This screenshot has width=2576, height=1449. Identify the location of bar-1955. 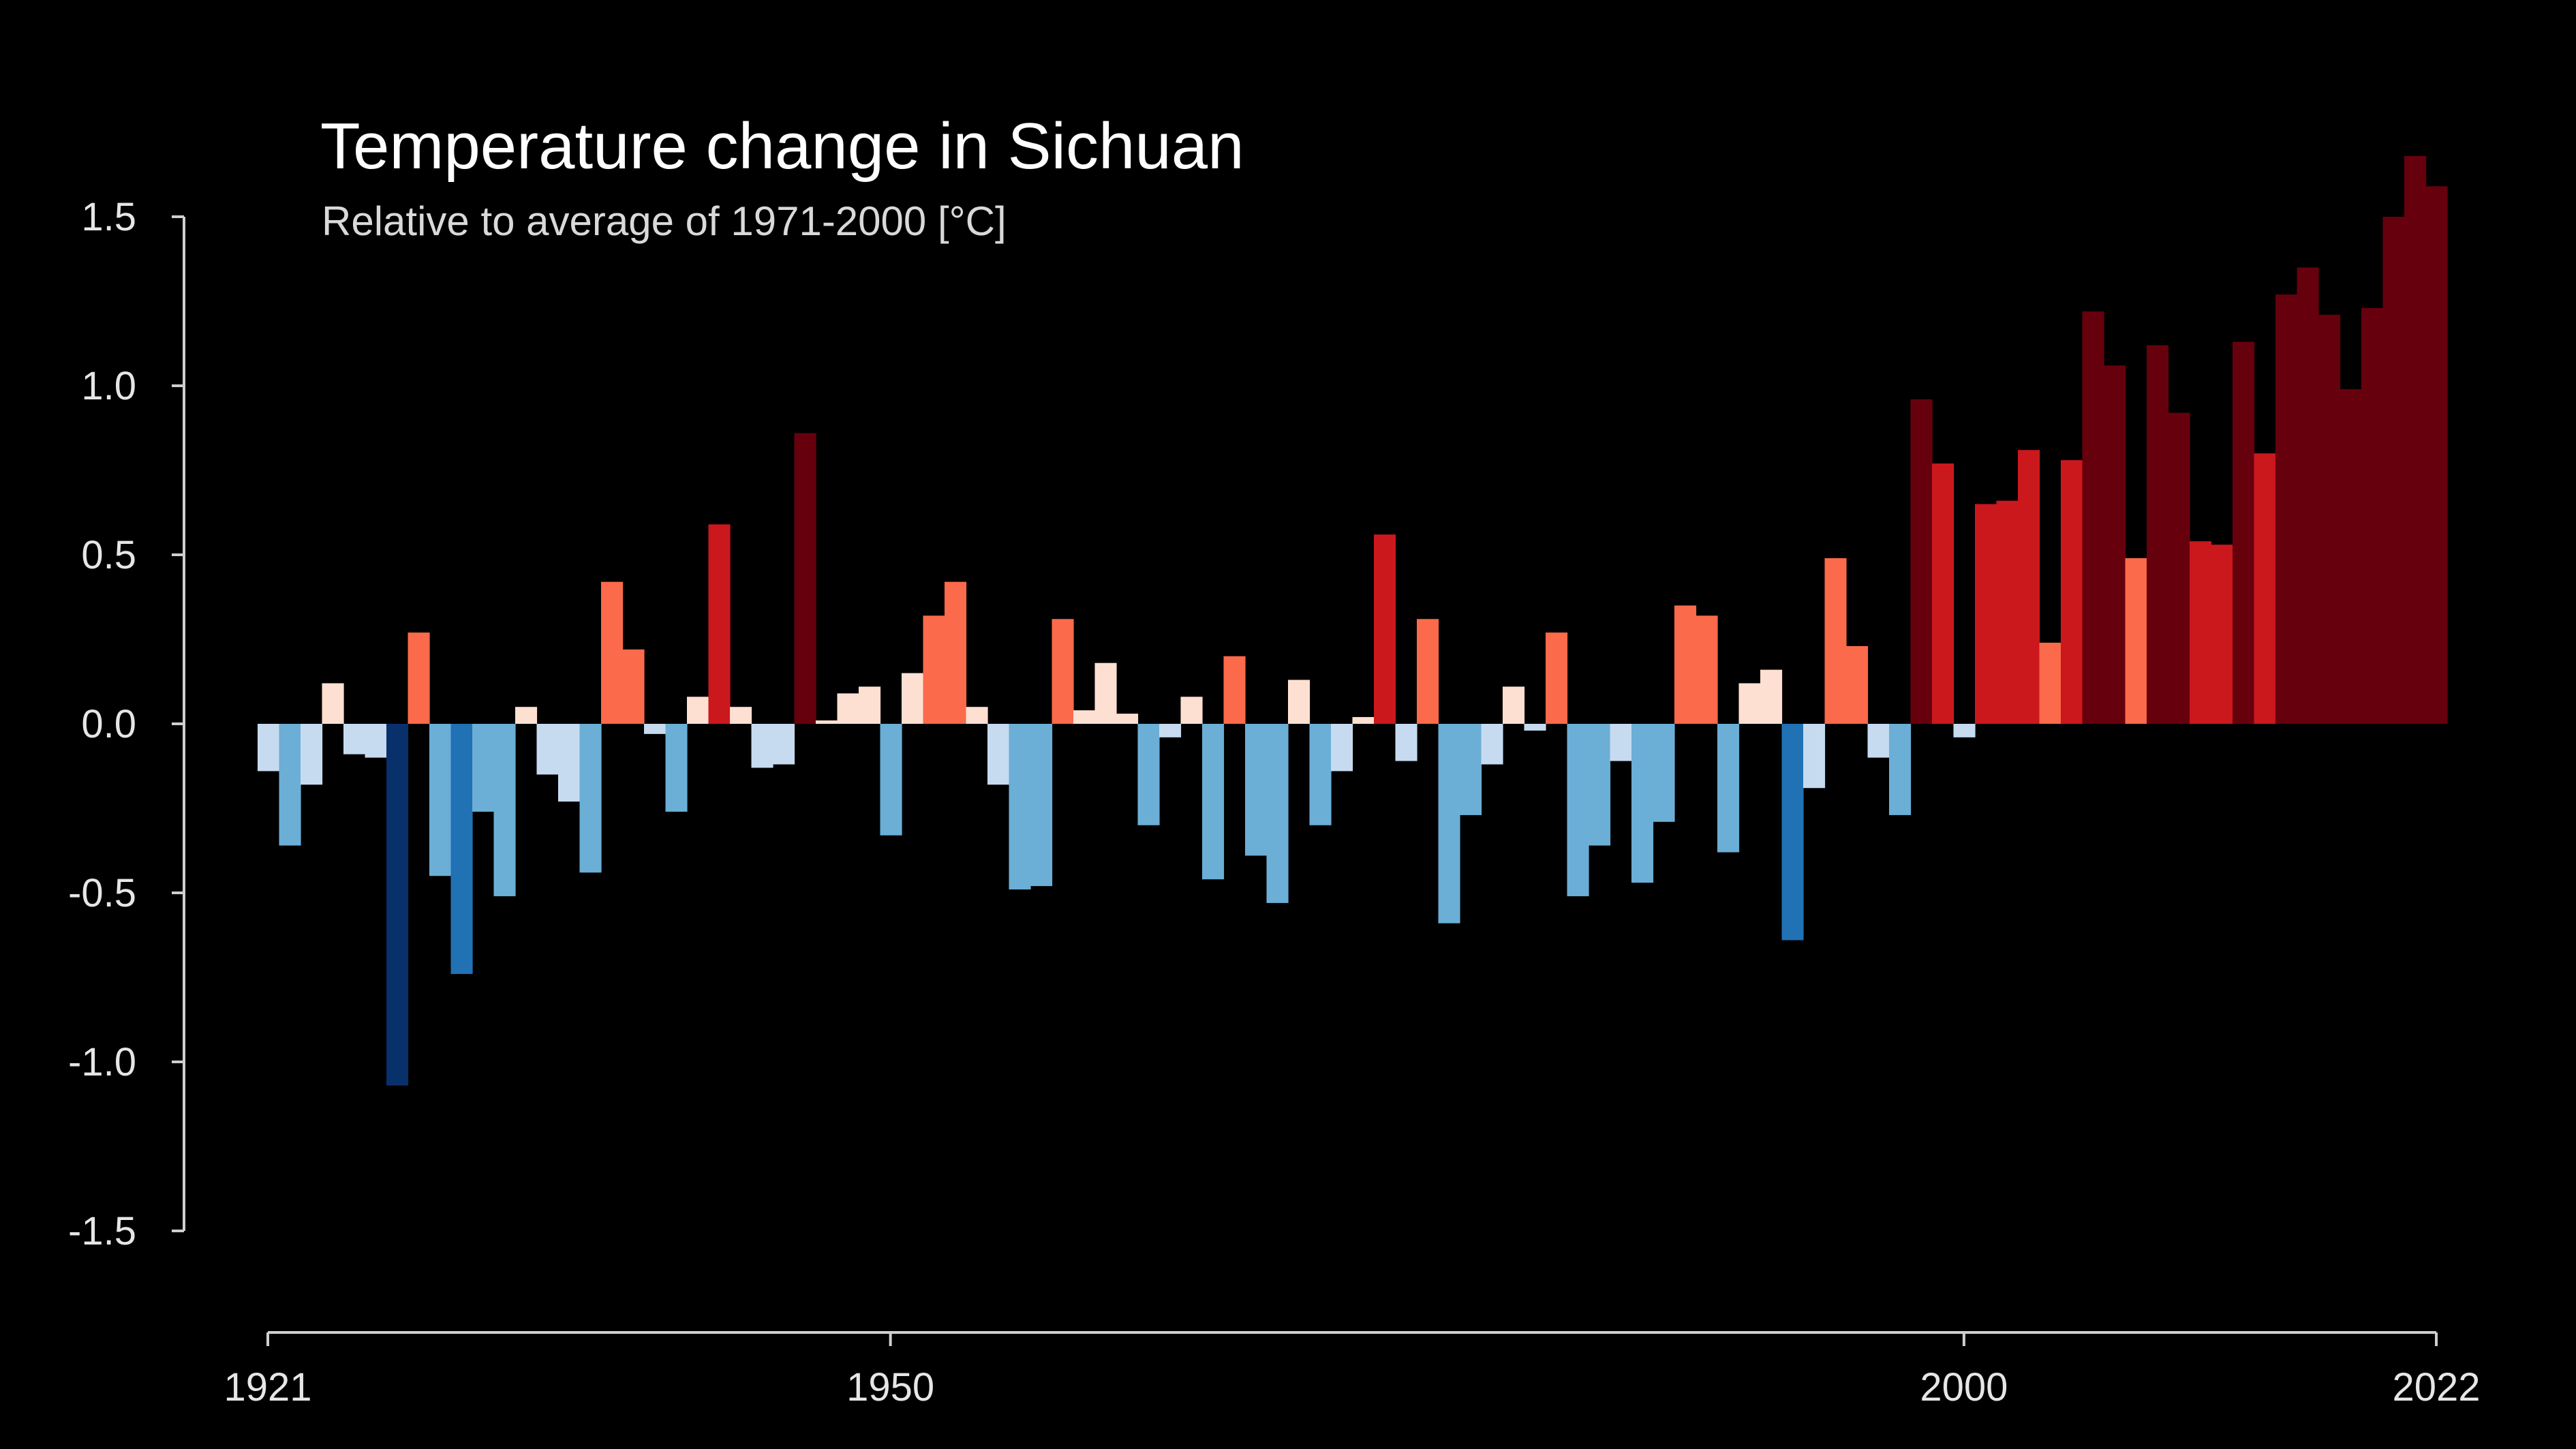
(999, 754).